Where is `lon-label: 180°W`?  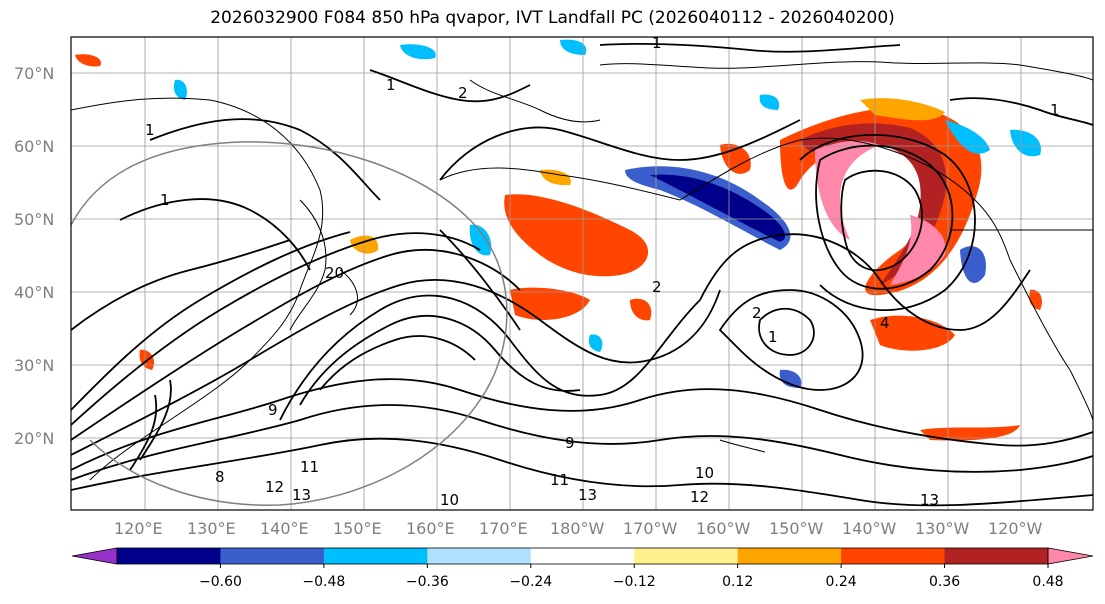 lon-label: 180°W is located at coordinates (577, 528).